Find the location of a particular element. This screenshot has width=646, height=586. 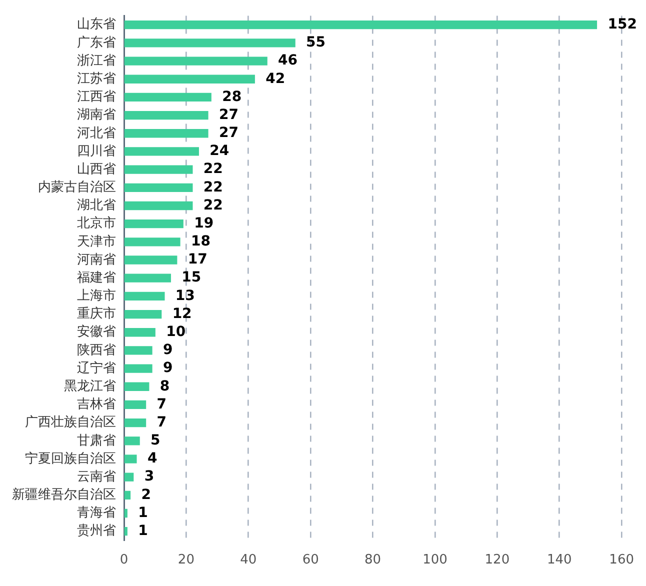

y-tick-label: 湖北省 is located at coordinates (96, 206).